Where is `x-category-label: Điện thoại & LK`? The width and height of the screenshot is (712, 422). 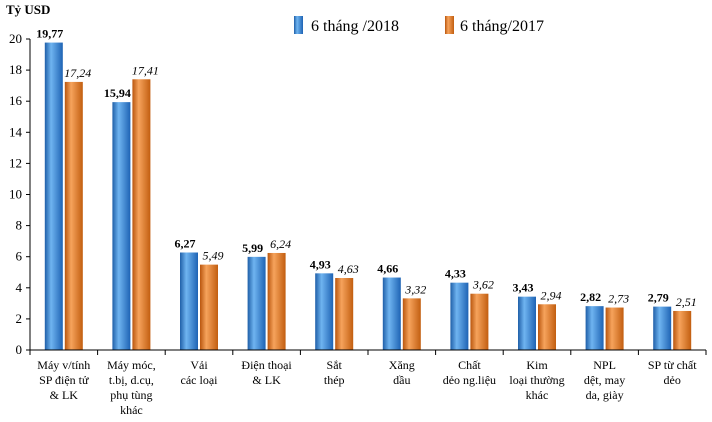
x-category-label: Điện thoại & LK is located at coordinates (266, 372).